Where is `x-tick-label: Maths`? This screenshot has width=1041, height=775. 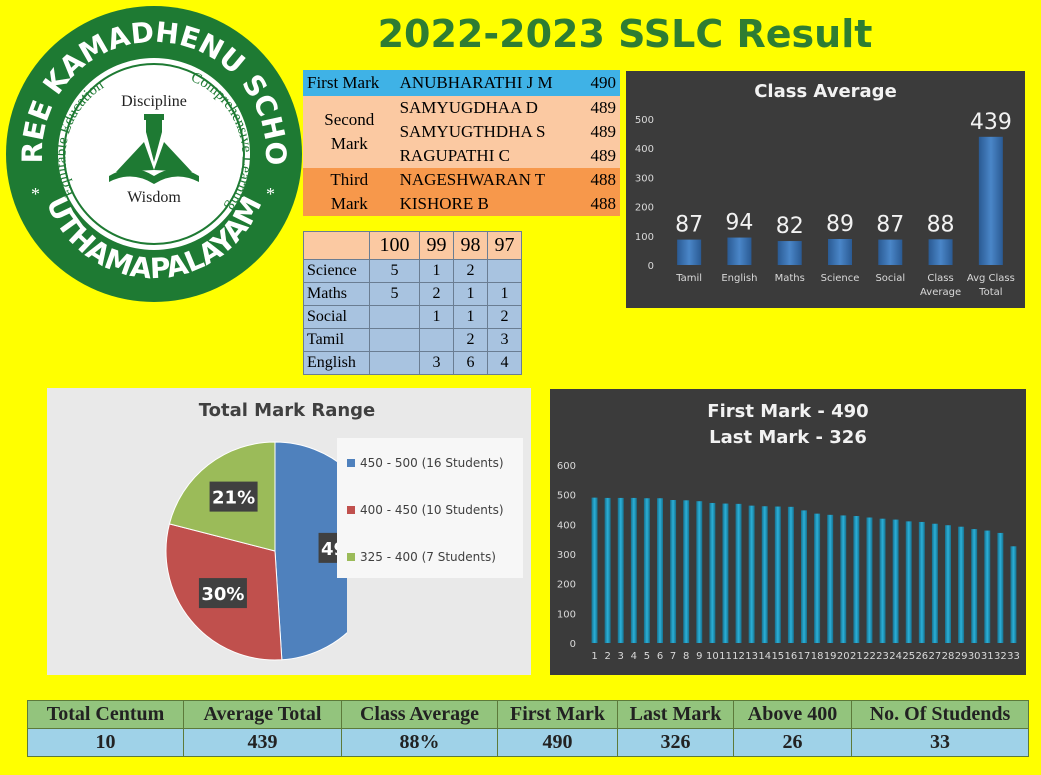
x-tick-label: Maths is located at coordinates (790, 278).